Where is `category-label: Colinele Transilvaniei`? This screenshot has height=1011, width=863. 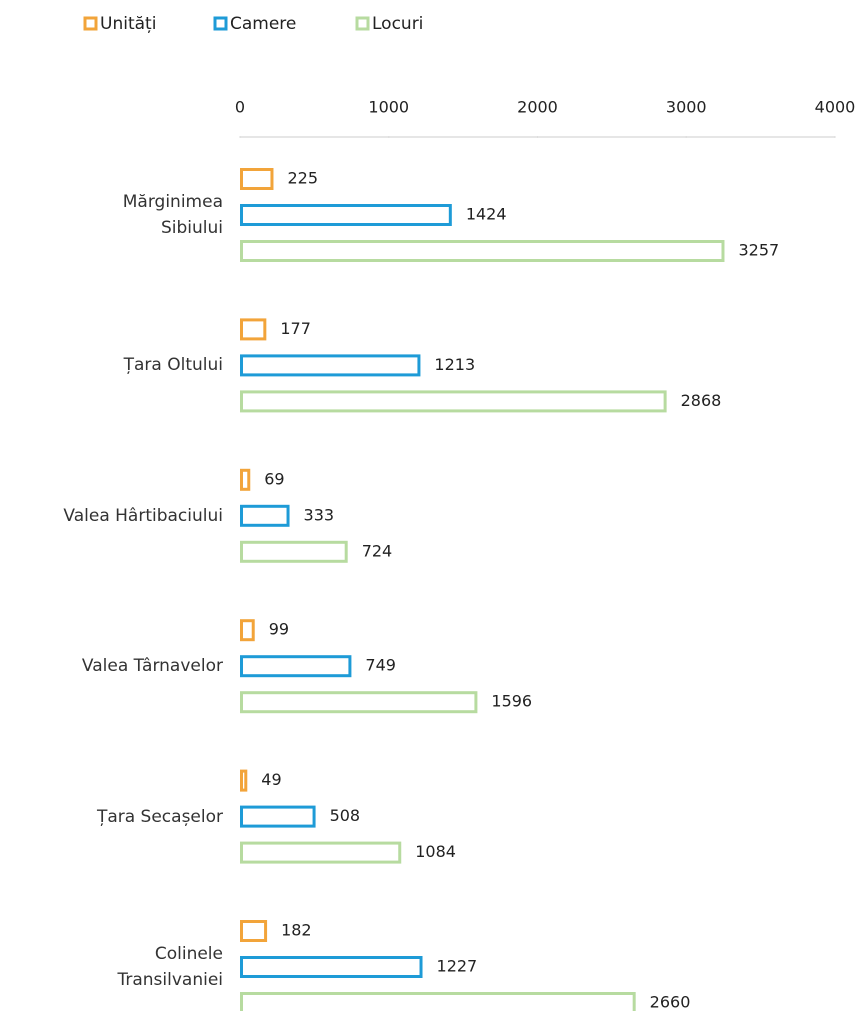 category-label: Colinele Transilvaniei is located at coordinates (170, 967).